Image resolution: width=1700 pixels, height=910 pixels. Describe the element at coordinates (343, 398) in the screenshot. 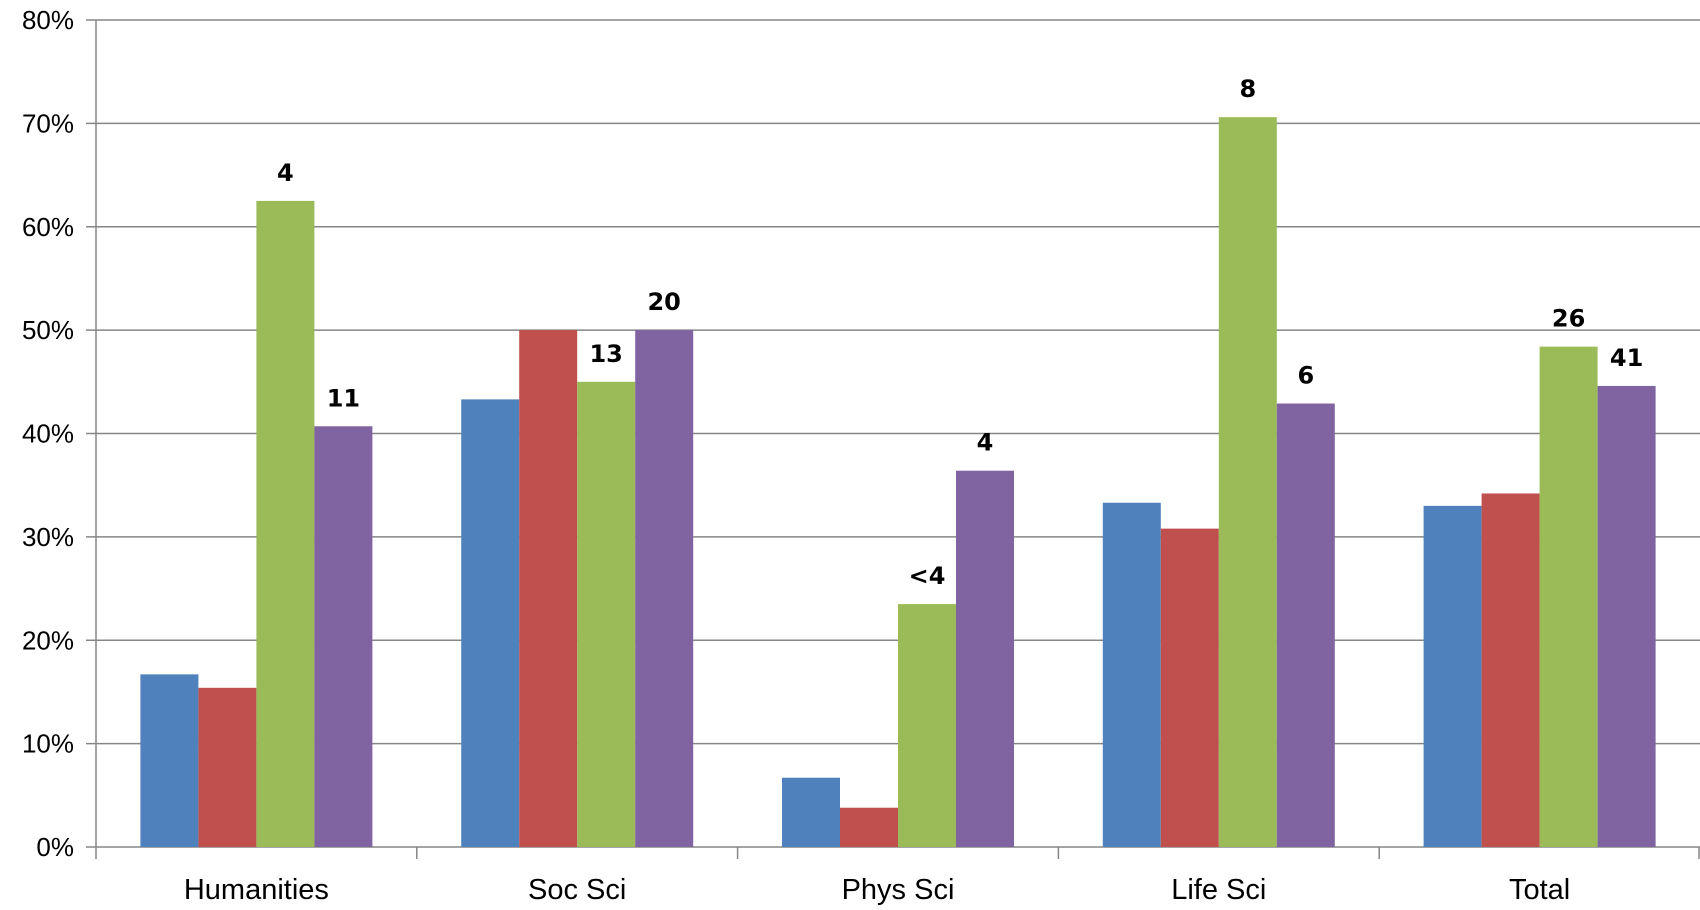

I see `data-label: 11` at that location.